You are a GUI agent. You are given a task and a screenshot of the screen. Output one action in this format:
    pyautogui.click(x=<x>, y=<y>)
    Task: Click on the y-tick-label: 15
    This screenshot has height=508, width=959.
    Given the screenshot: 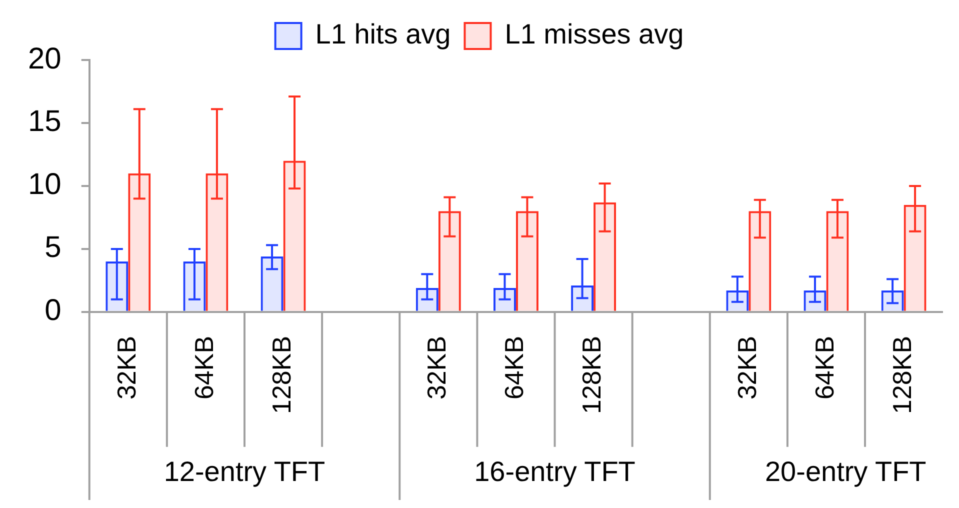 What is the action you would take?
    pyautogui.click(x=45, y=121)
    